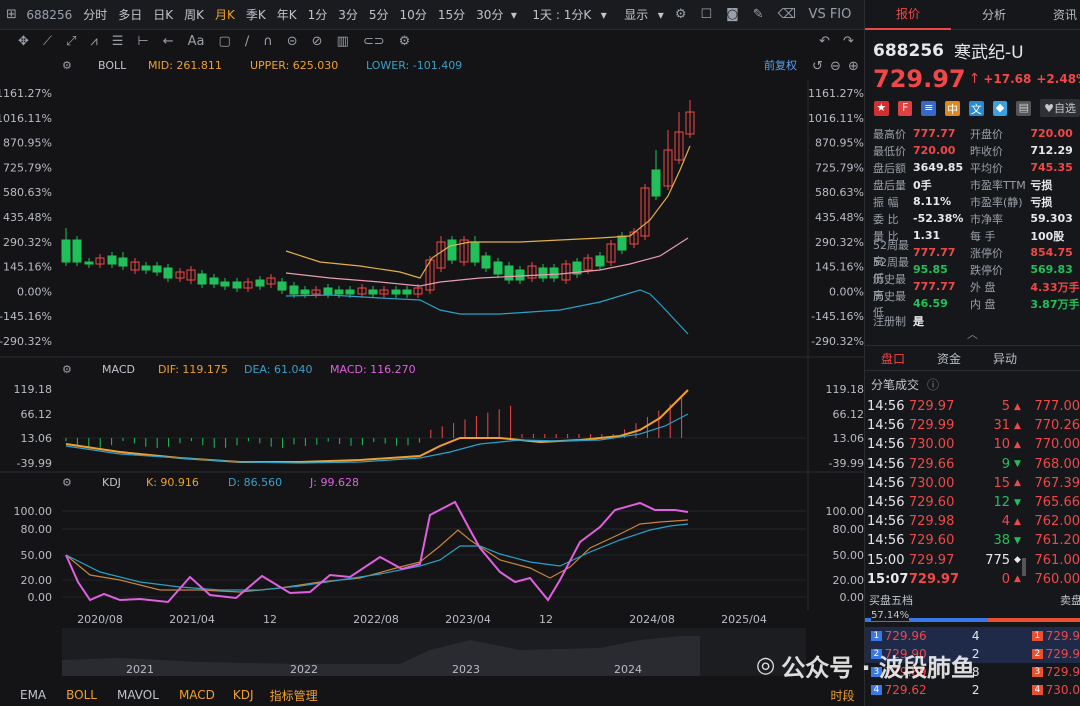 This screenshot has height=706, width=1080. What do you see at coordinates (1037, 635) in the screenshot?
I see `ask-level: 1` at bounding box center [1037, 635].